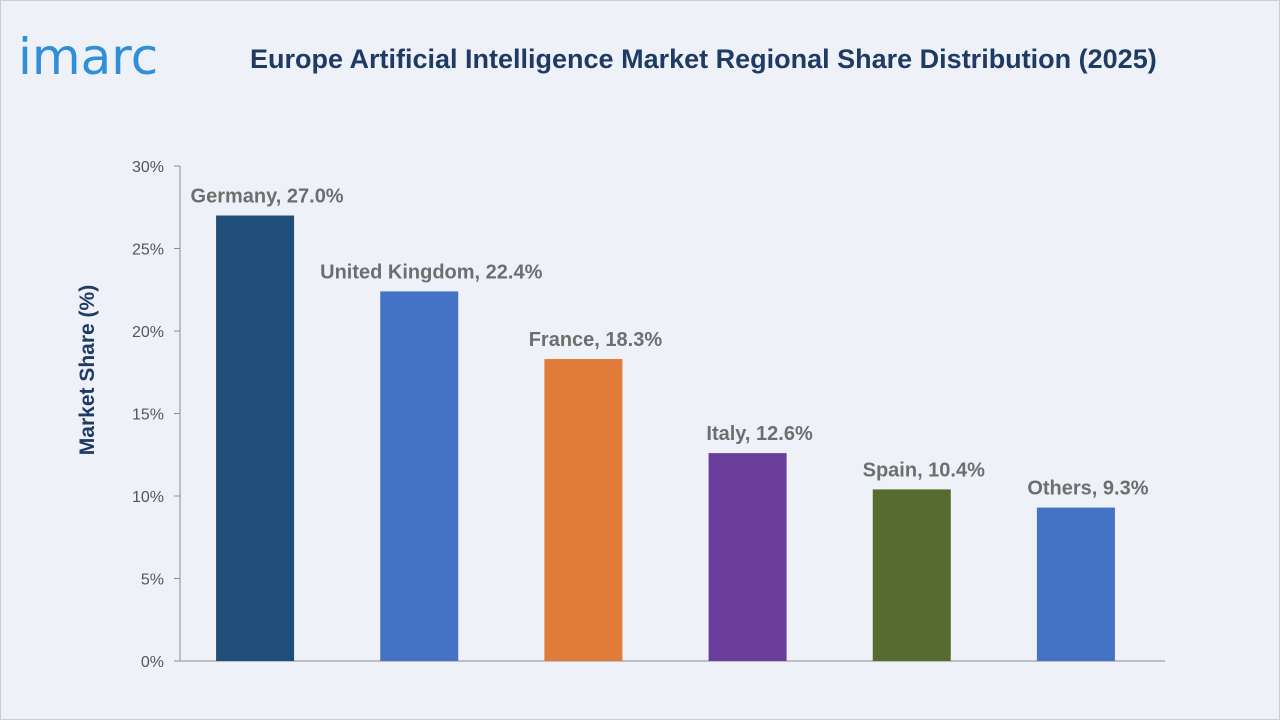 The image size is (1280, 720). Describe the element at coordinates (911, 575) in the screenshot. I see `bar-spain` at that location.